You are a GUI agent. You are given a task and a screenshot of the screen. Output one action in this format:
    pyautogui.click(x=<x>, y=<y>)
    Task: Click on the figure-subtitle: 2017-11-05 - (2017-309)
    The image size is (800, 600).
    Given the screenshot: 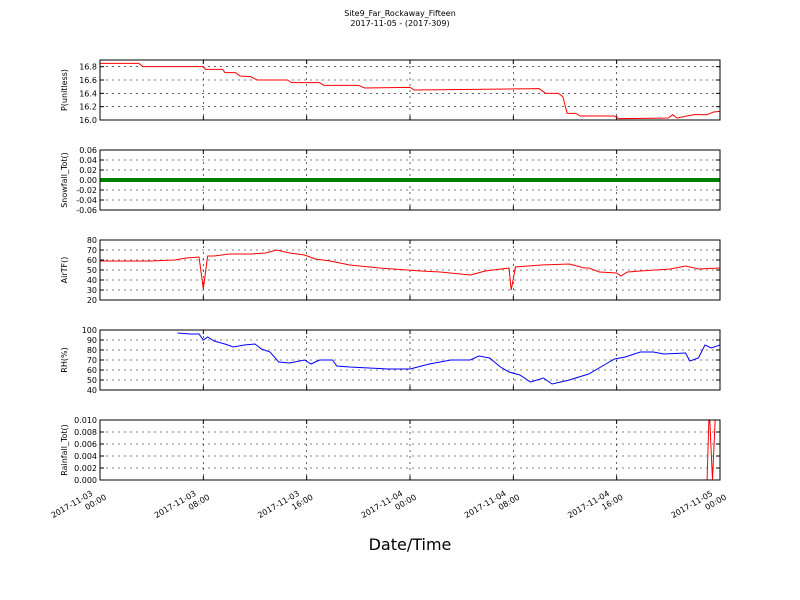 What is the action you would take?
    pyautogui.click(x=399, y=23)
    